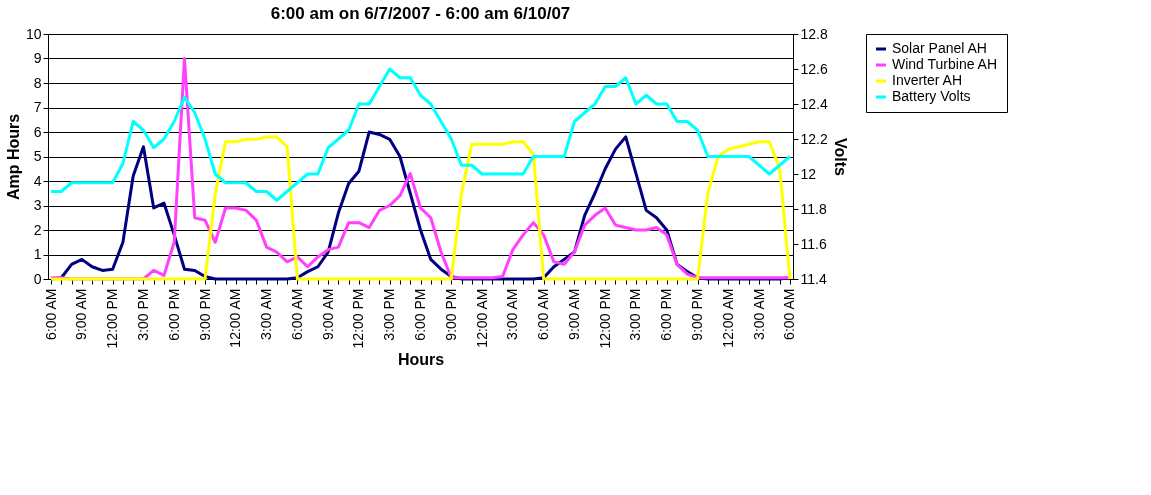 The height and width of the screenshot is (495, 1151). I want to click on y2-tick-label: 11.8, so click(813, 208).